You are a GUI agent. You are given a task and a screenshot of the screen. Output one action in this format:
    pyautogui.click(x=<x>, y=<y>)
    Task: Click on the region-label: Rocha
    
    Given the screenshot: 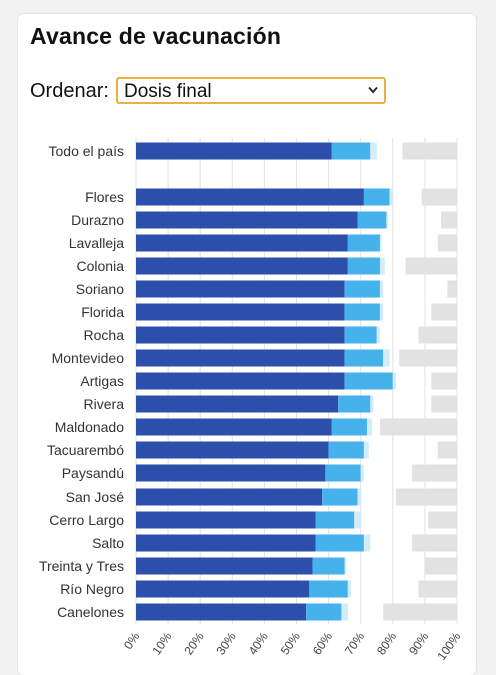 What is the action you would take?
    pyautogui.click(x=104, y=335)
    